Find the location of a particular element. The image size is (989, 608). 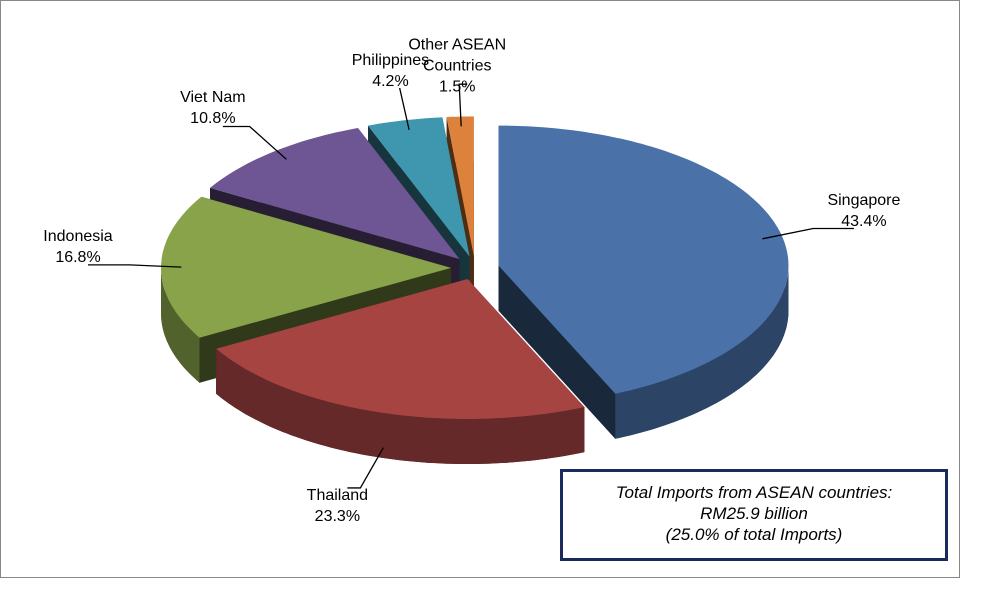

slice-value: 43.4% is located at coordinates (864, 221).